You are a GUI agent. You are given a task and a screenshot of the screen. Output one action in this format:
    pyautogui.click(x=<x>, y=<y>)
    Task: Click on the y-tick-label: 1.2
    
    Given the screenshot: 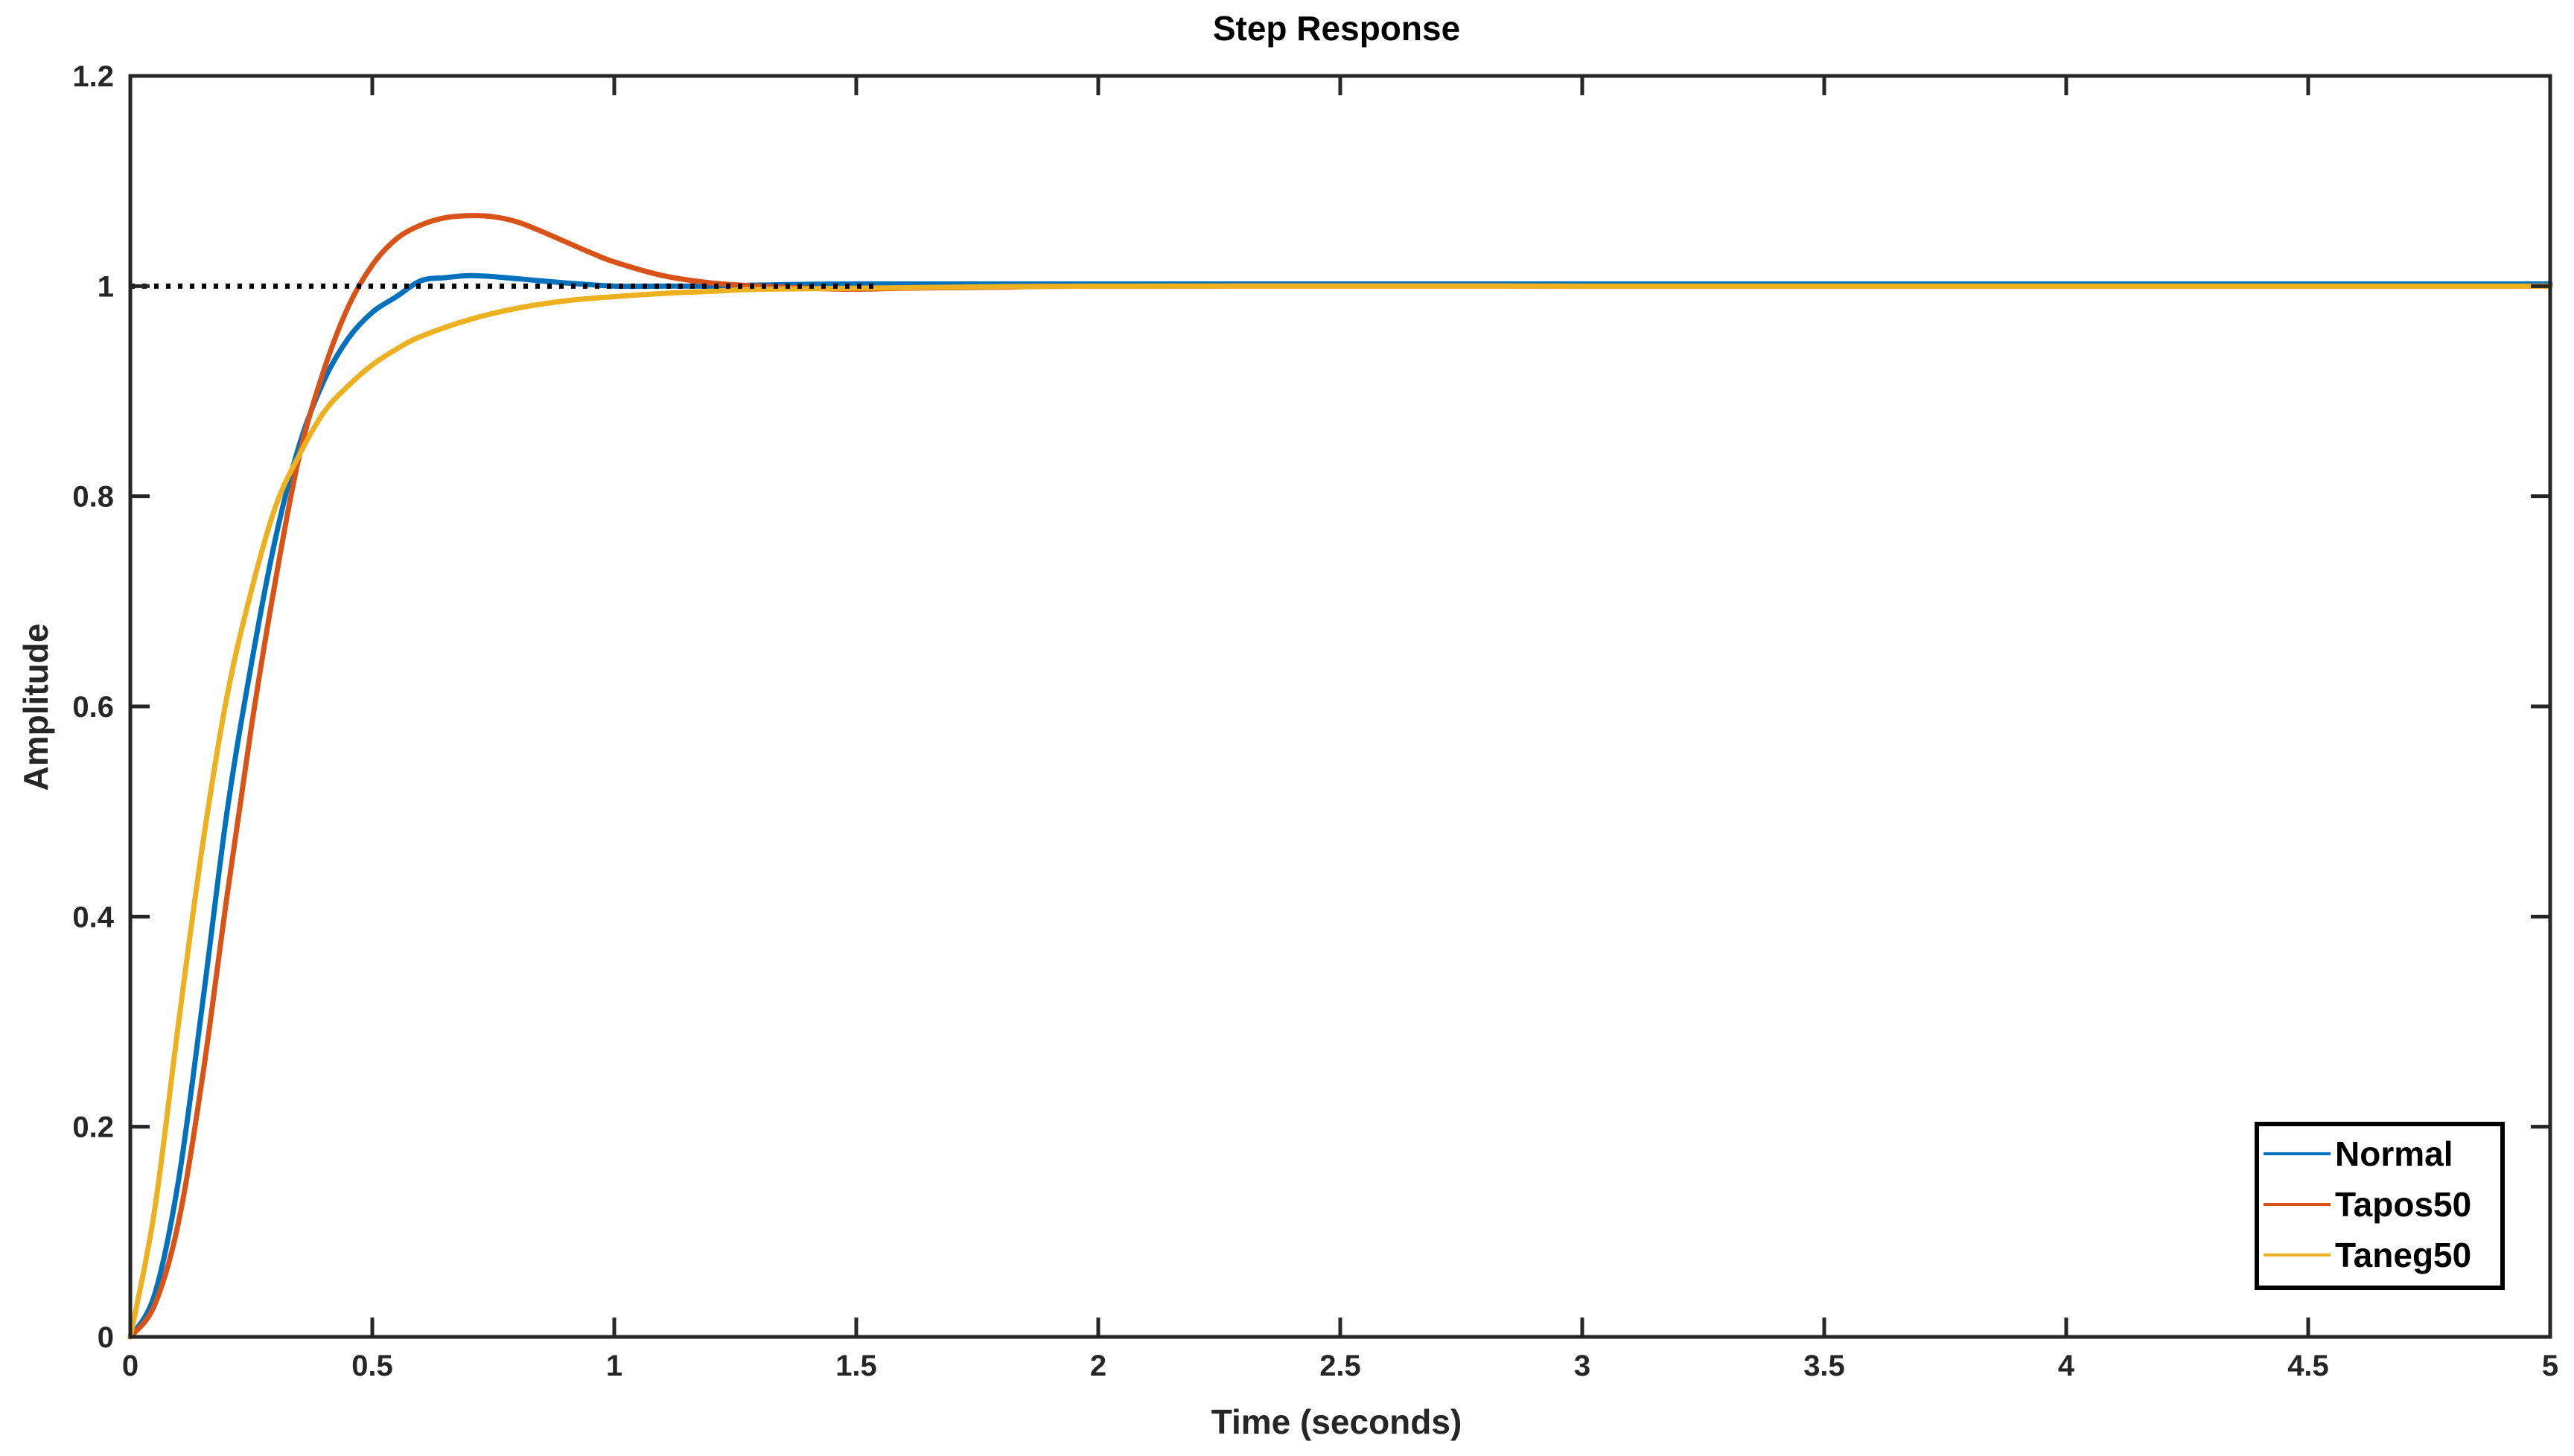 What is the action you would take?
    pyautogui.click(x=93, y=76)
    